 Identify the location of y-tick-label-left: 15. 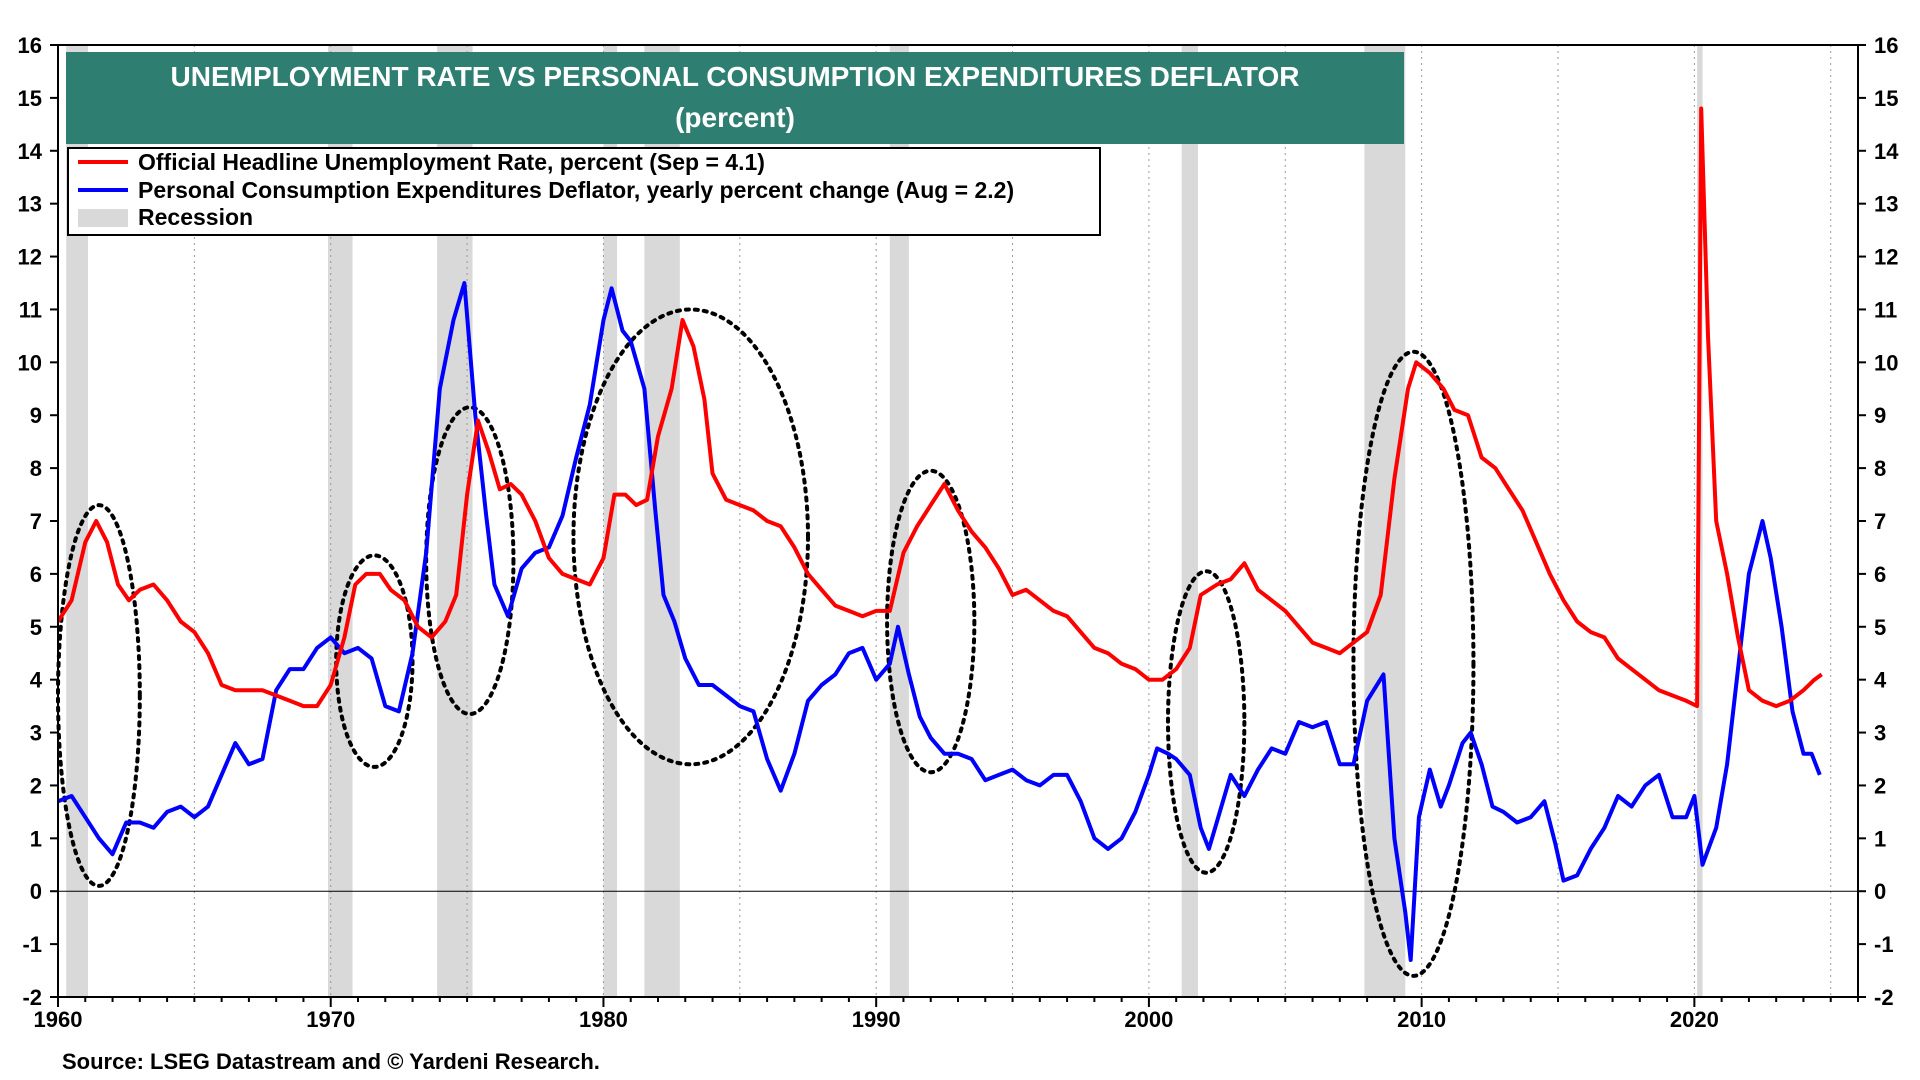
(30, 98).